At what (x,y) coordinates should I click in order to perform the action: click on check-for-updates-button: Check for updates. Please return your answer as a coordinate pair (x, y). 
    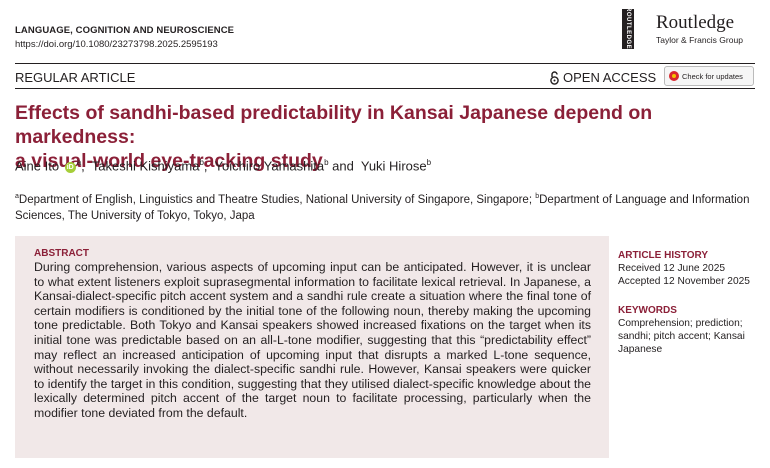
    Looking at the image, I should click on (709, 76).